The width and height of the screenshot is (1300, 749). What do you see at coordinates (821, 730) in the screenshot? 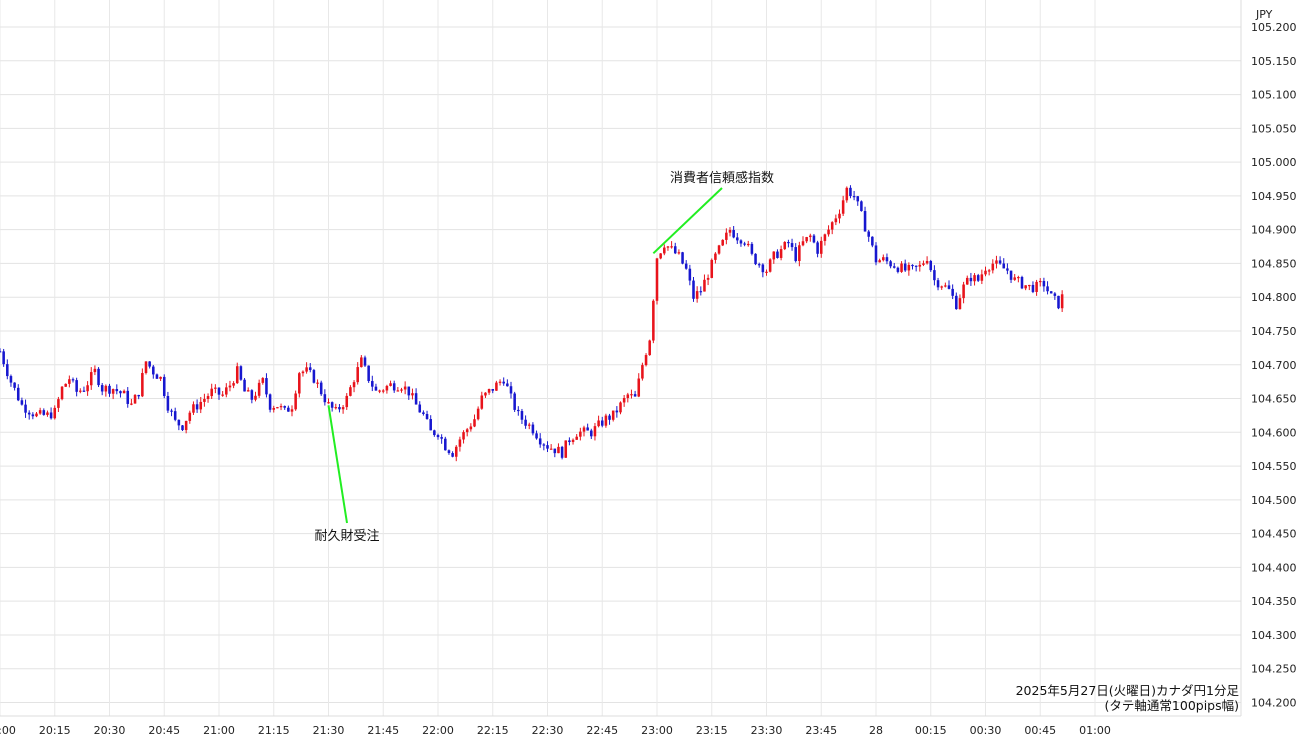
I see `x-tick-label: 23:45` at bounding box center [821, 730].